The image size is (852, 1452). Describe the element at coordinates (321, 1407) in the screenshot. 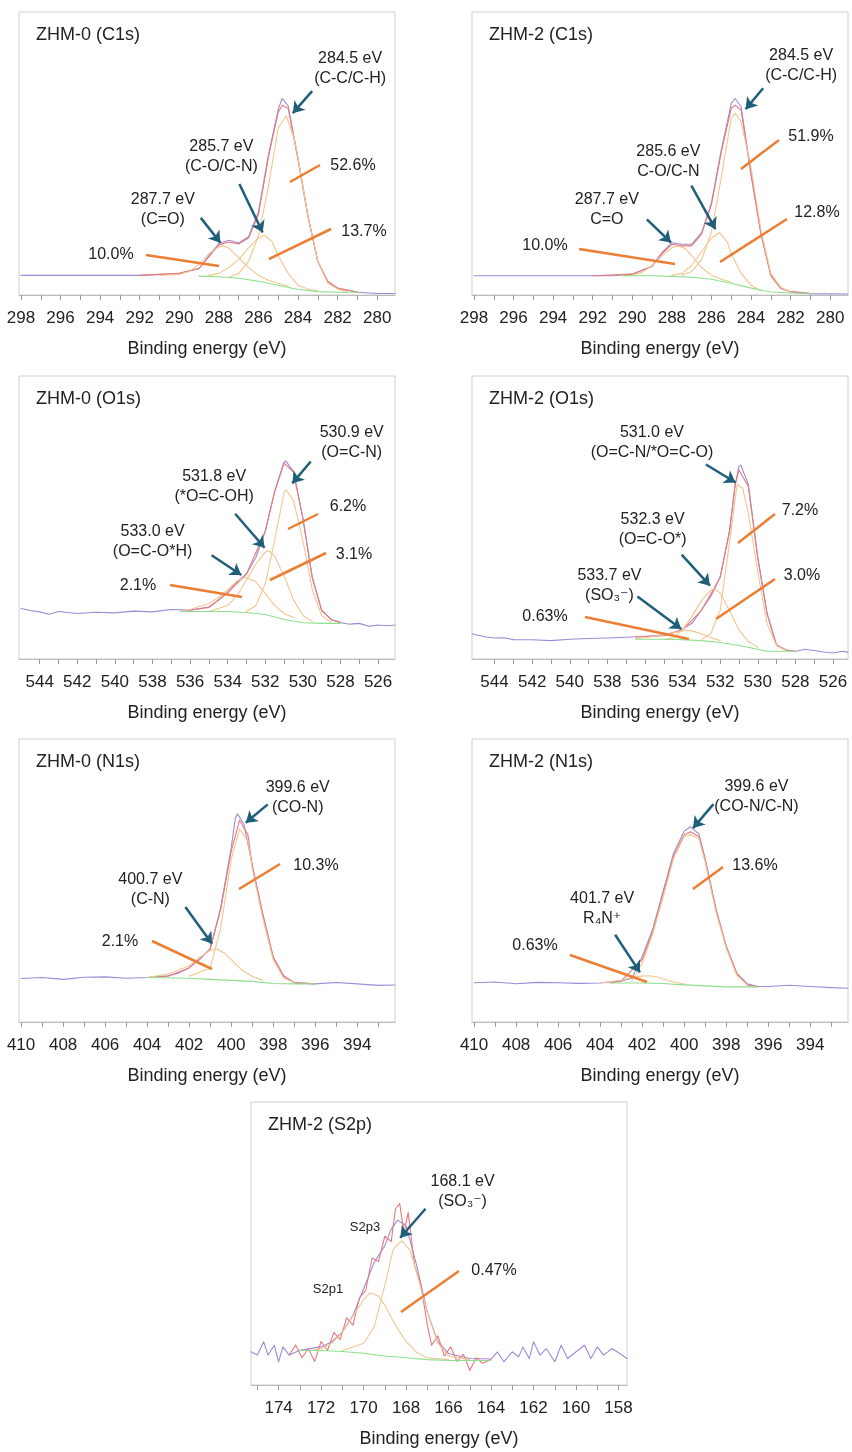

I see `x-tick-label: 172` at that location.